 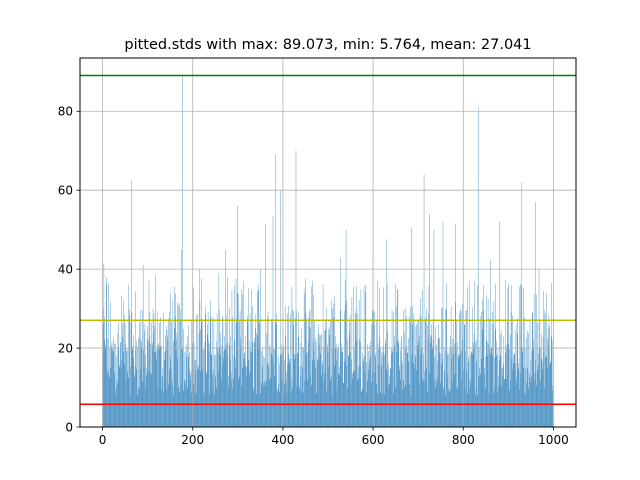 What do you see at coordinates (282, 440) in the screenshot?
I see `x-tick-label: 400` at bounding box center [282, 440].